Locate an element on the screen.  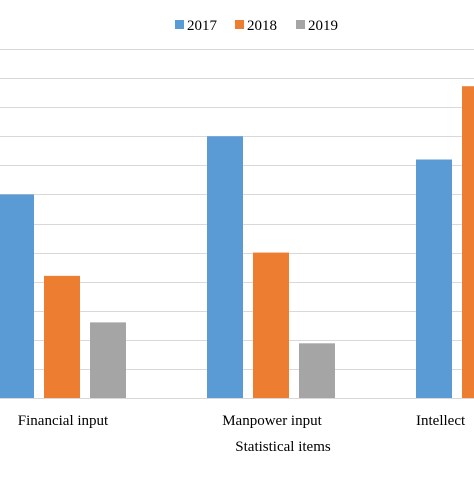
legend: 2017 2018 2019 is located at coordinates (256, 26).